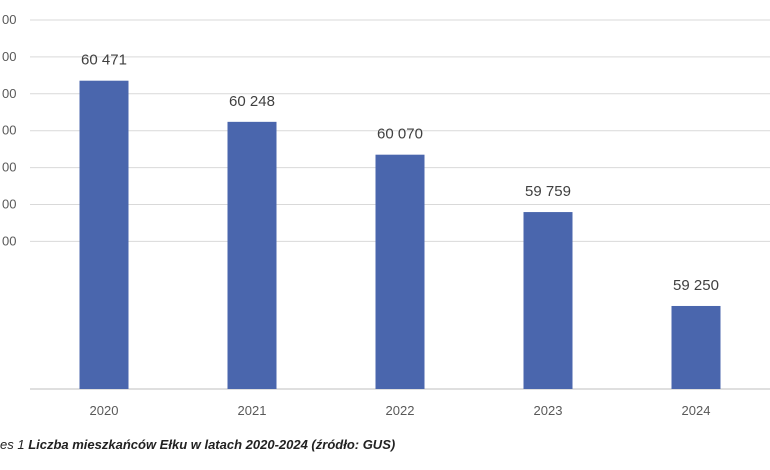 Image resolution: width=770 pixels, height=470 pixels. What do you see at coordinates (400, 134) in the screenshot?
I see `data-label: 60 070` at bounding box center [400, 134].